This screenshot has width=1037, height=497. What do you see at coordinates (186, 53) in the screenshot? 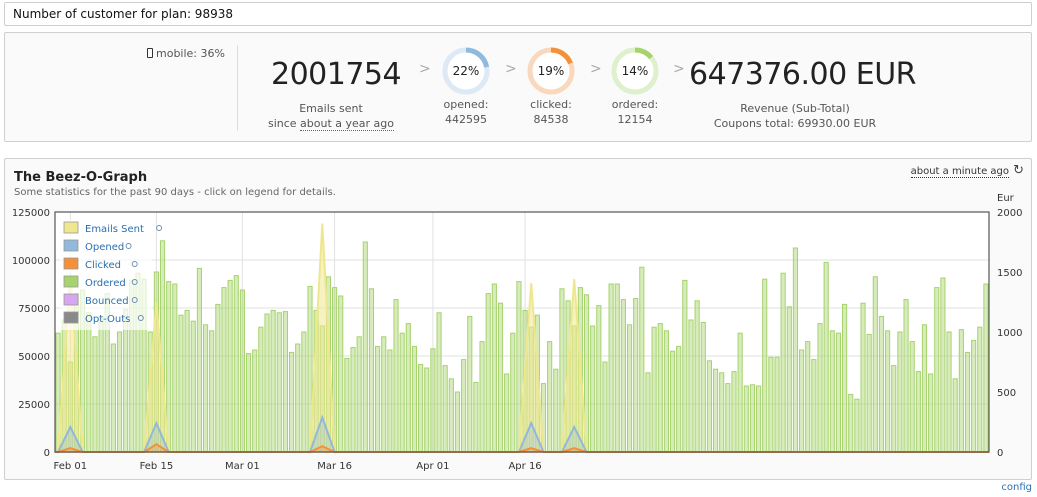
I see `mobile-share: mobile: 36%` at bounding box center [186, 53].